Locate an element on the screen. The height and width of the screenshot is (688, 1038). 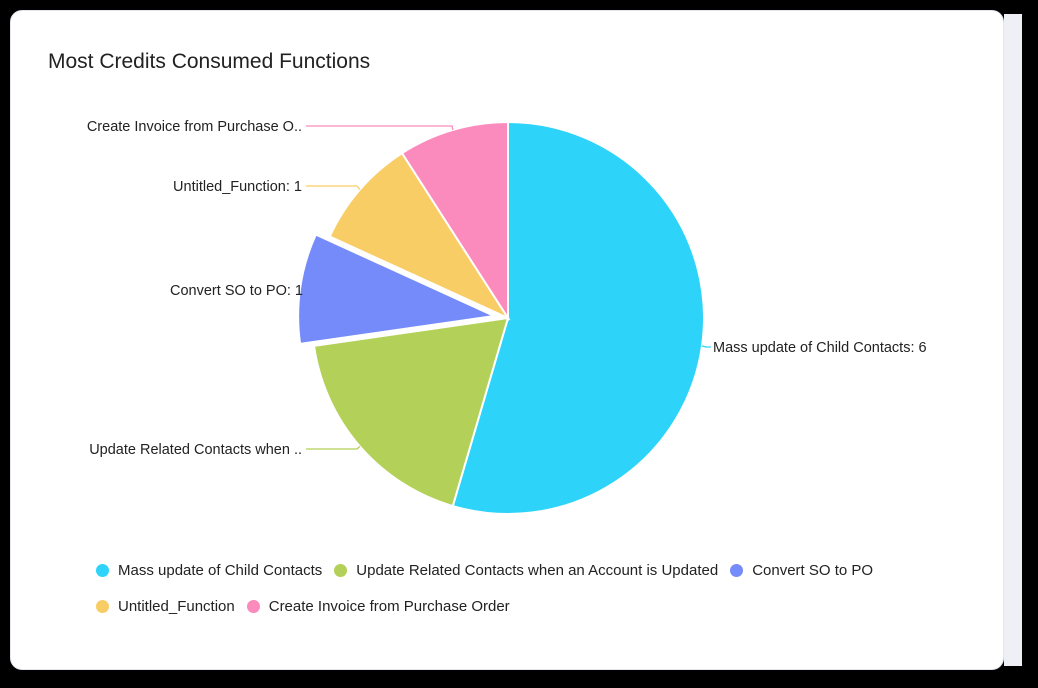
legend-label: Untitled_Function is located at coordinates (176, 606).